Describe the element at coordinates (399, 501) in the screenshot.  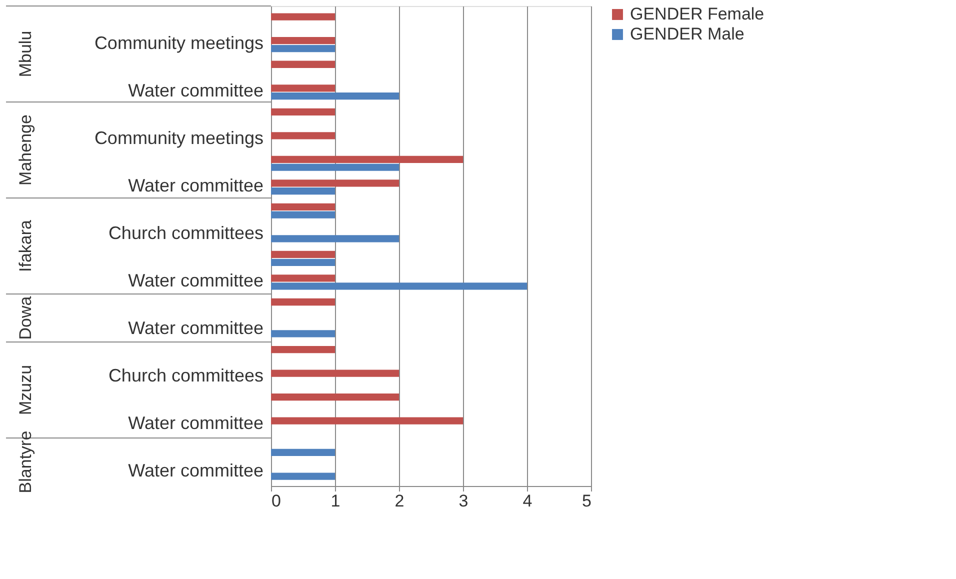
I see `x-tick-label: 2` at that location.